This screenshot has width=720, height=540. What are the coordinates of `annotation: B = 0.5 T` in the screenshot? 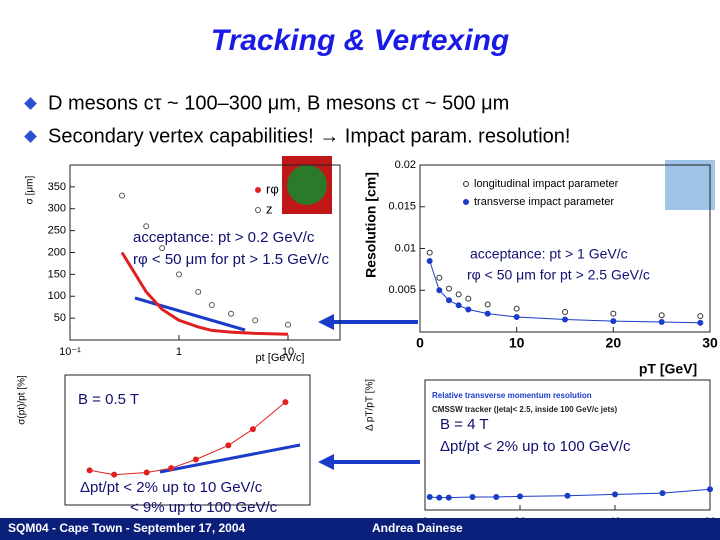 It's located at (108, 399).